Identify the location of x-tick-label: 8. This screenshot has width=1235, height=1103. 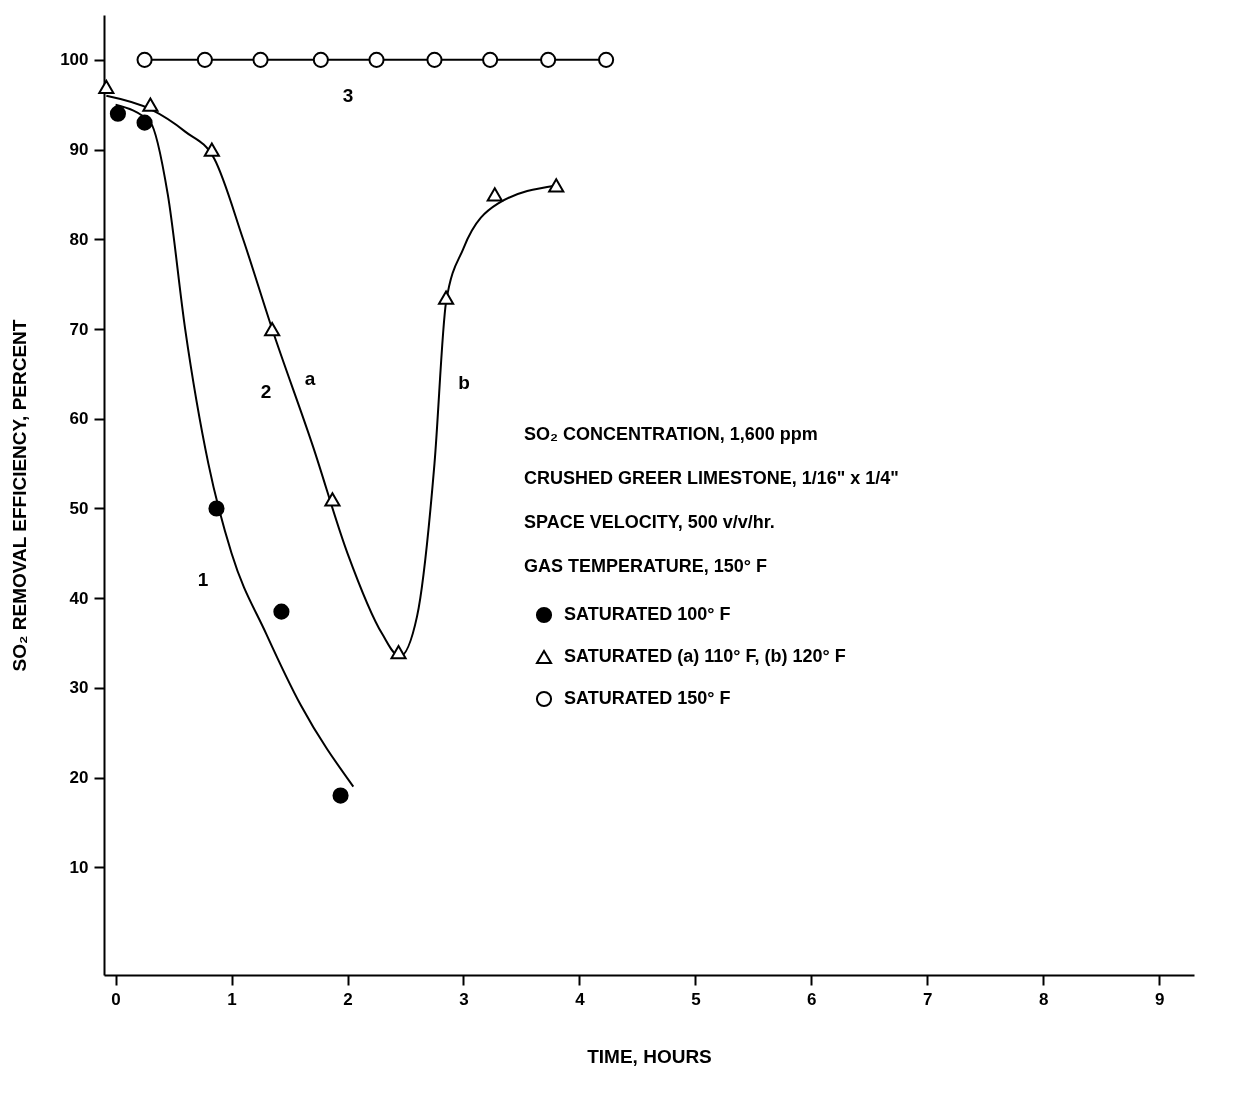
(1044, 999).